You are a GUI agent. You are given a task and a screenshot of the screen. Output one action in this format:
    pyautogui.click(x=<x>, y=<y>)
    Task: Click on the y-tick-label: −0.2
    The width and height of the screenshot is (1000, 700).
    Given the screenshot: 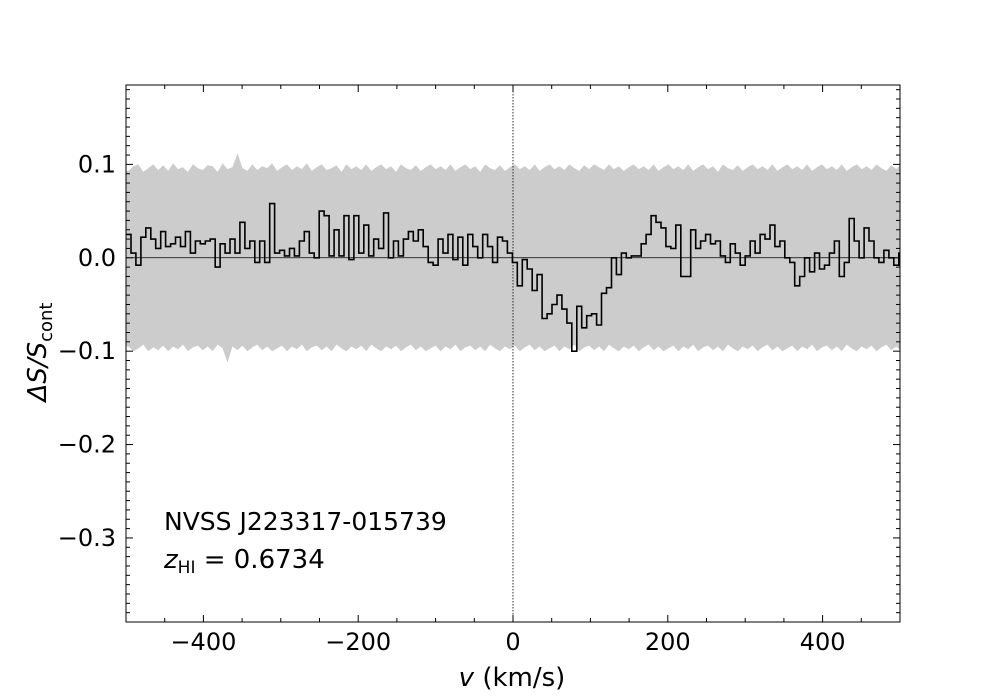 What is the action you would take?
    pyautogui.click(x=87, y=445)
    